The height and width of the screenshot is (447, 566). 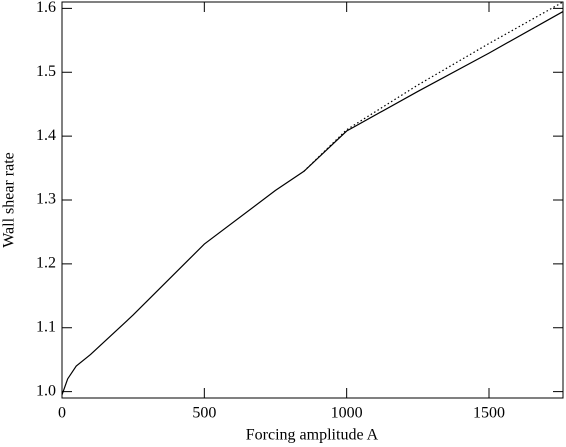 I want to click on y-tick-label: 1.4, so click(x=46, y=135).